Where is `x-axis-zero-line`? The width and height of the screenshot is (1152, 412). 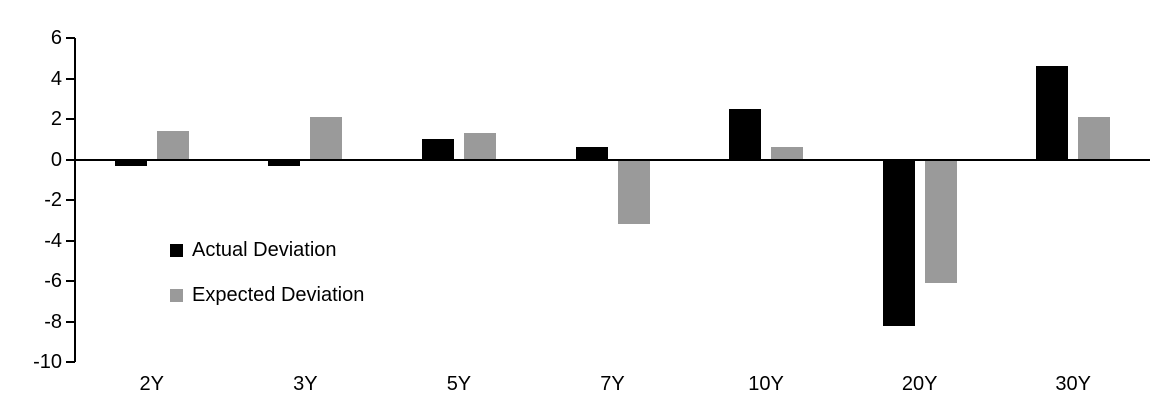
x-axis-zero-line is located at coordinates (612, 159).